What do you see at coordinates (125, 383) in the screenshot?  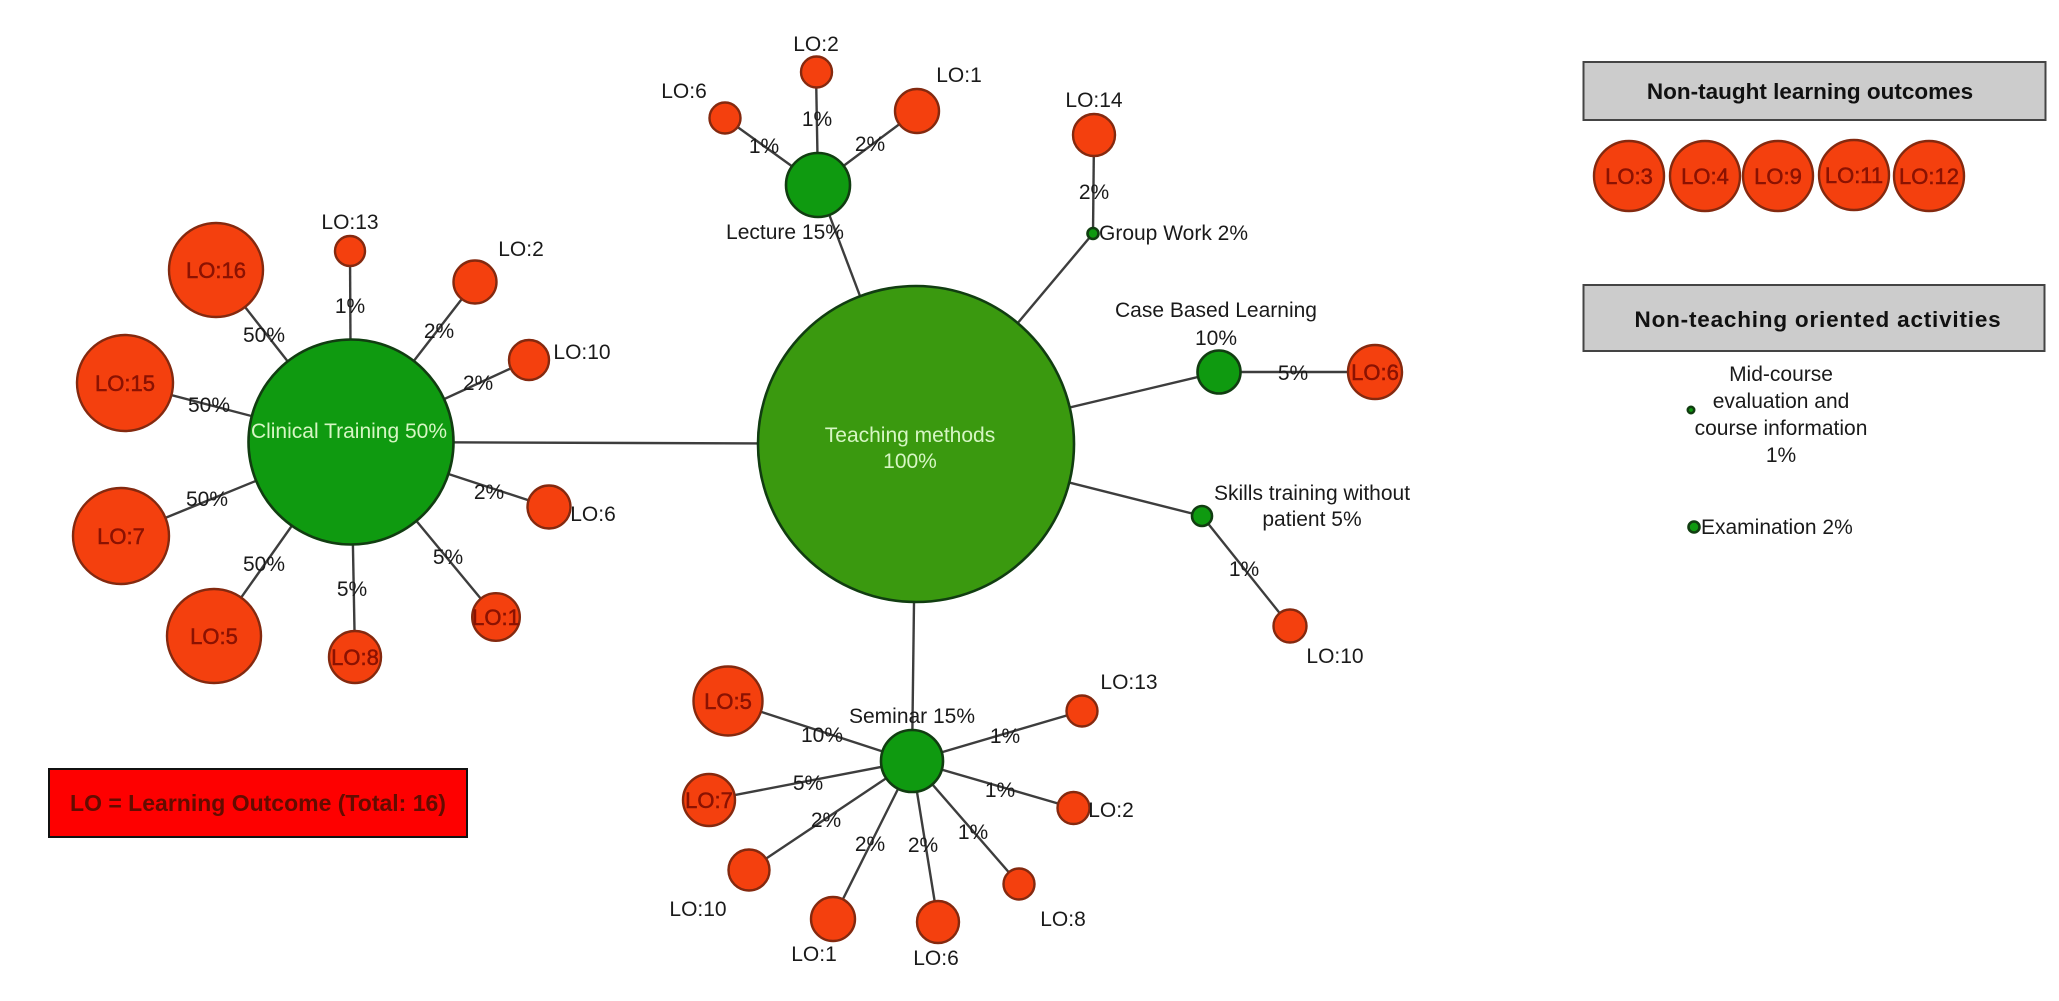 I see `svg-text: LO:15` at bounding box center [125, 383].